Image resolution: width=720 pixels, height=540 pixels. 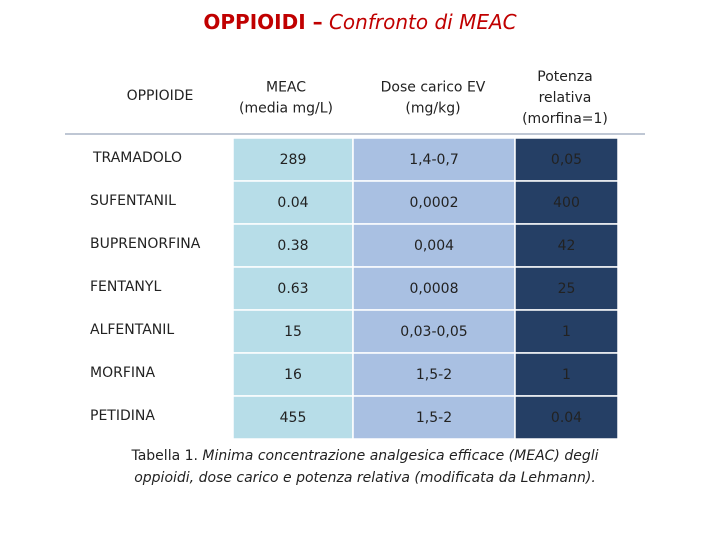 I want to click on cell: 1,4-0,7, so click(x=434, y=160).